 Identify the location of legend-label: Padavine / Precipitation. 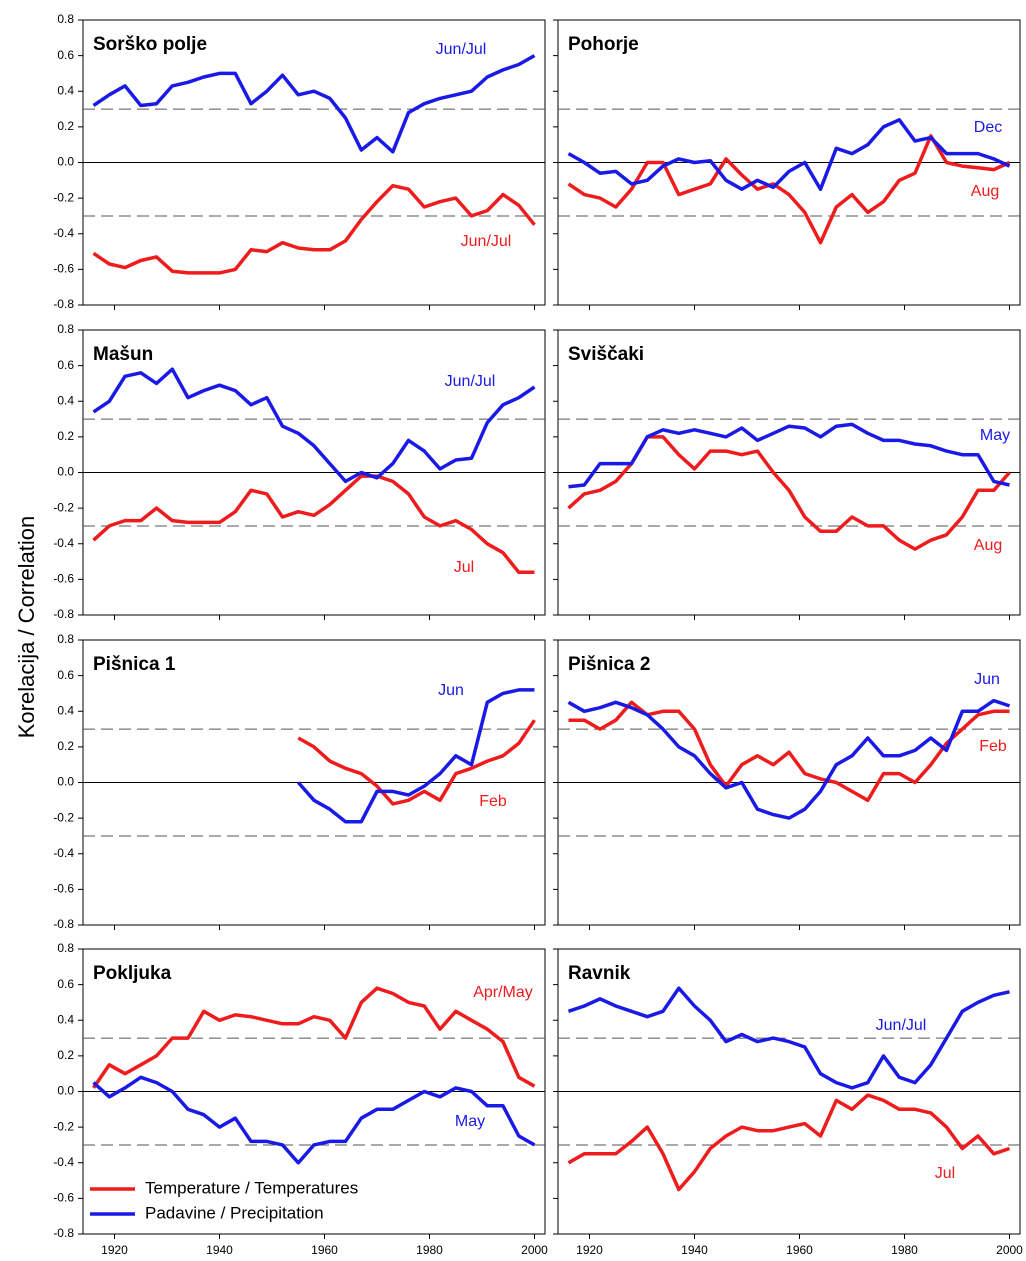
(234, 1212).